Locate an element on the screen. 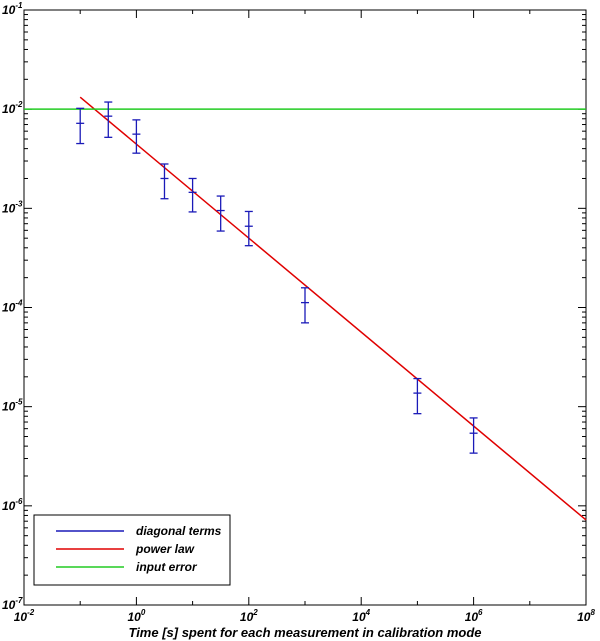 Image resolution: width=600 pixels, height=641 pixels. y-tick-label: 10⁻¹ is located at coordinates (12, 9).